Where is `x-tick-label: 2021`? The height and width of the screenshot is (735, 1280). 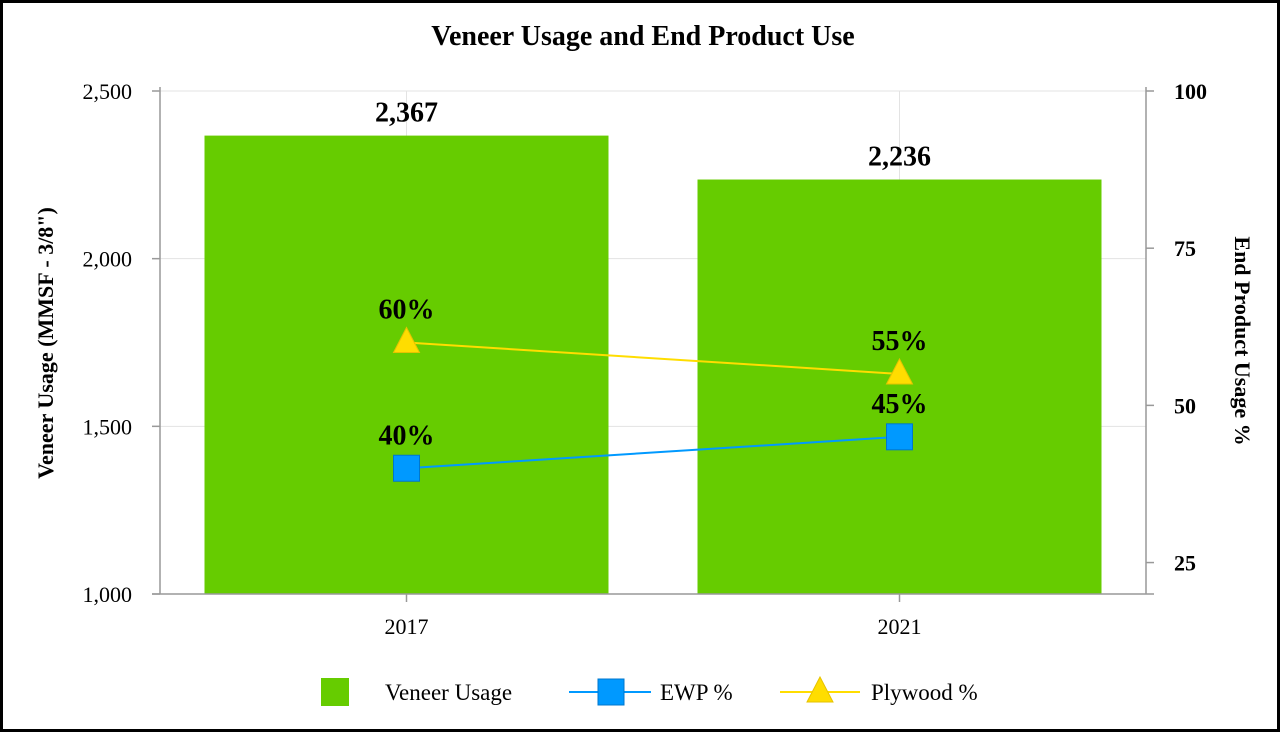
x-tick-label: 2021 is located at coordinates (900, 626).